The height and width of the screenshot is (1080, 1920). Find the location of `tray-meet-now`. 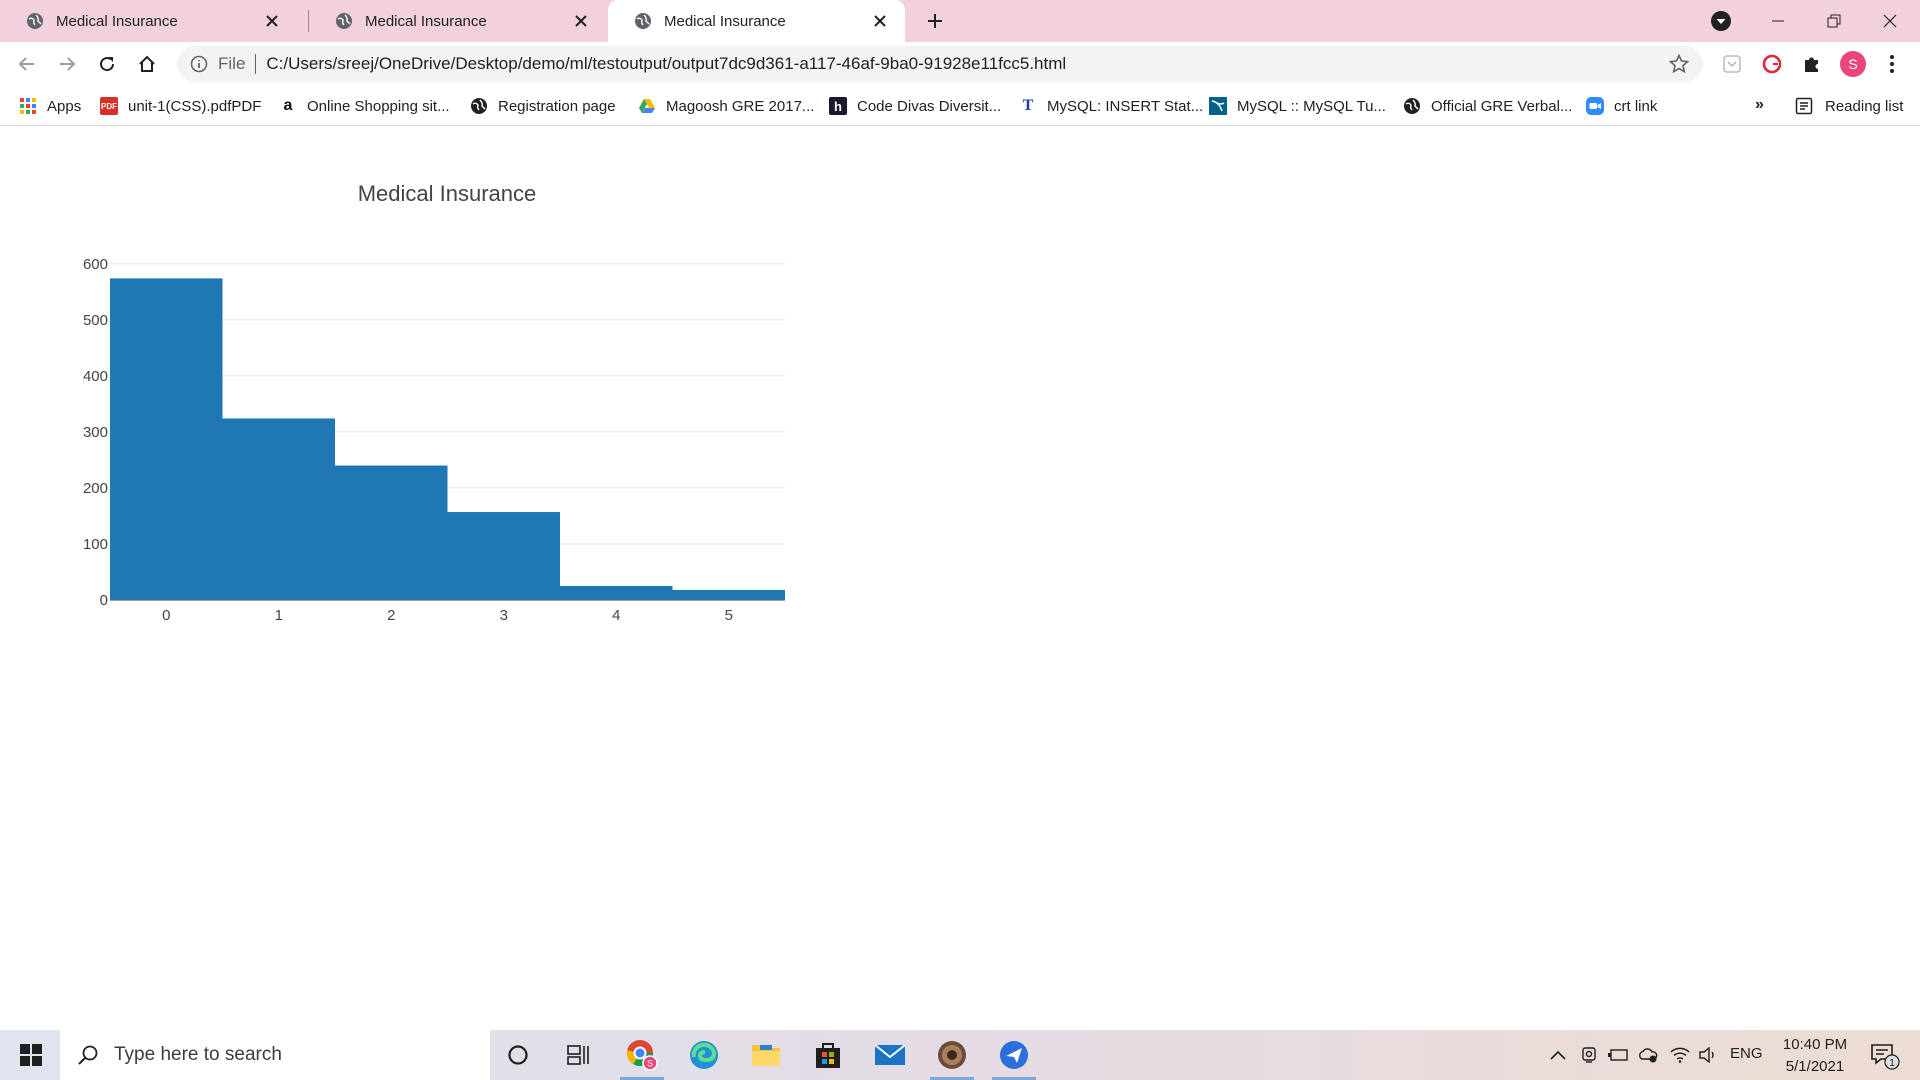

tray-meet-now is located at coordinates (1590, 1055).